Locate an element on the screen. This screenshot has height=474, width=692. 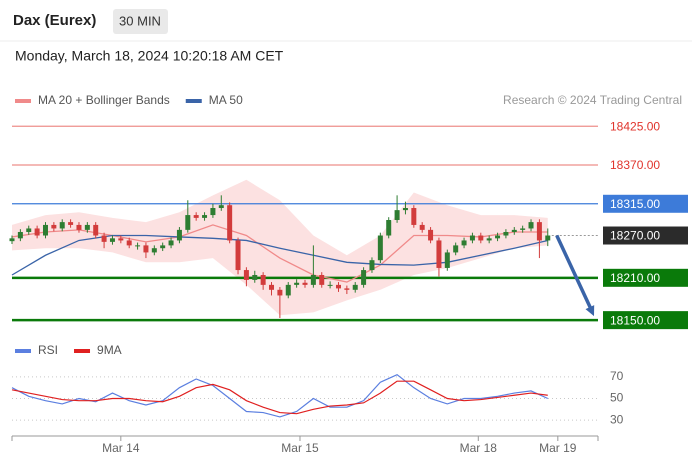
legend-label: 9MA is located at coordinates (109, 350).